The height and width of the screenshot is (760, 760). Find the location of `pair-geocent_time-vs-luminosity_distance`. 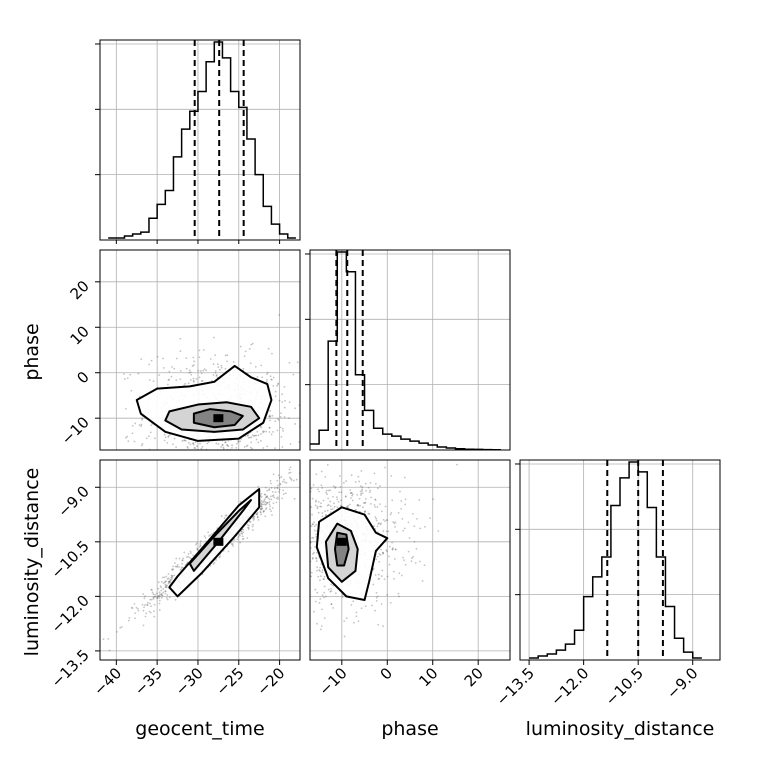

pair-geocent_time-vs-luminosity_distance is located at coordinates (201, 560).